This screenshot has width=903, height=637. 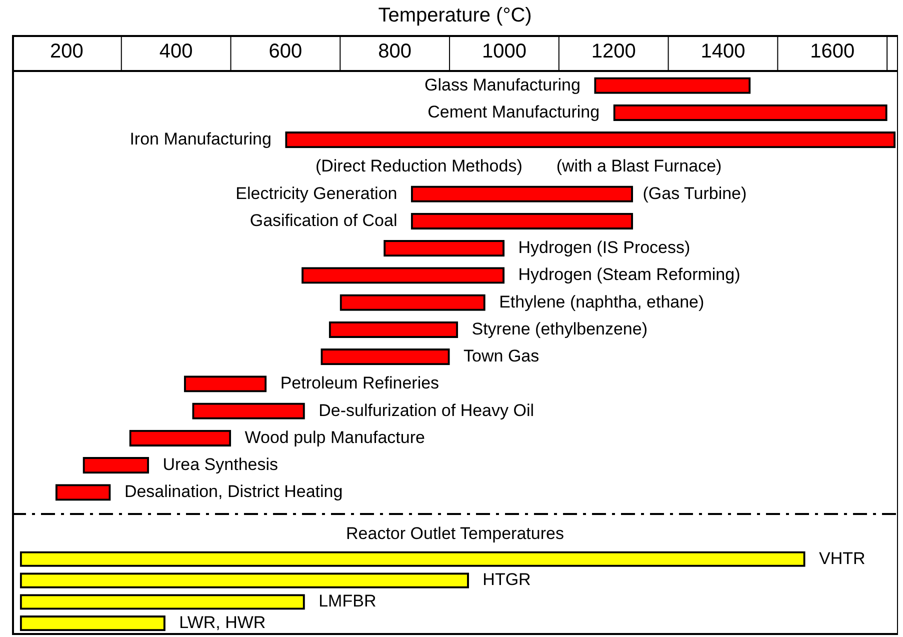 What do you see at coordinates (334, 437) in the screenshot?
I see `y-tick-label: Wood pulp Manufacture` at bounding box center [334, 437].